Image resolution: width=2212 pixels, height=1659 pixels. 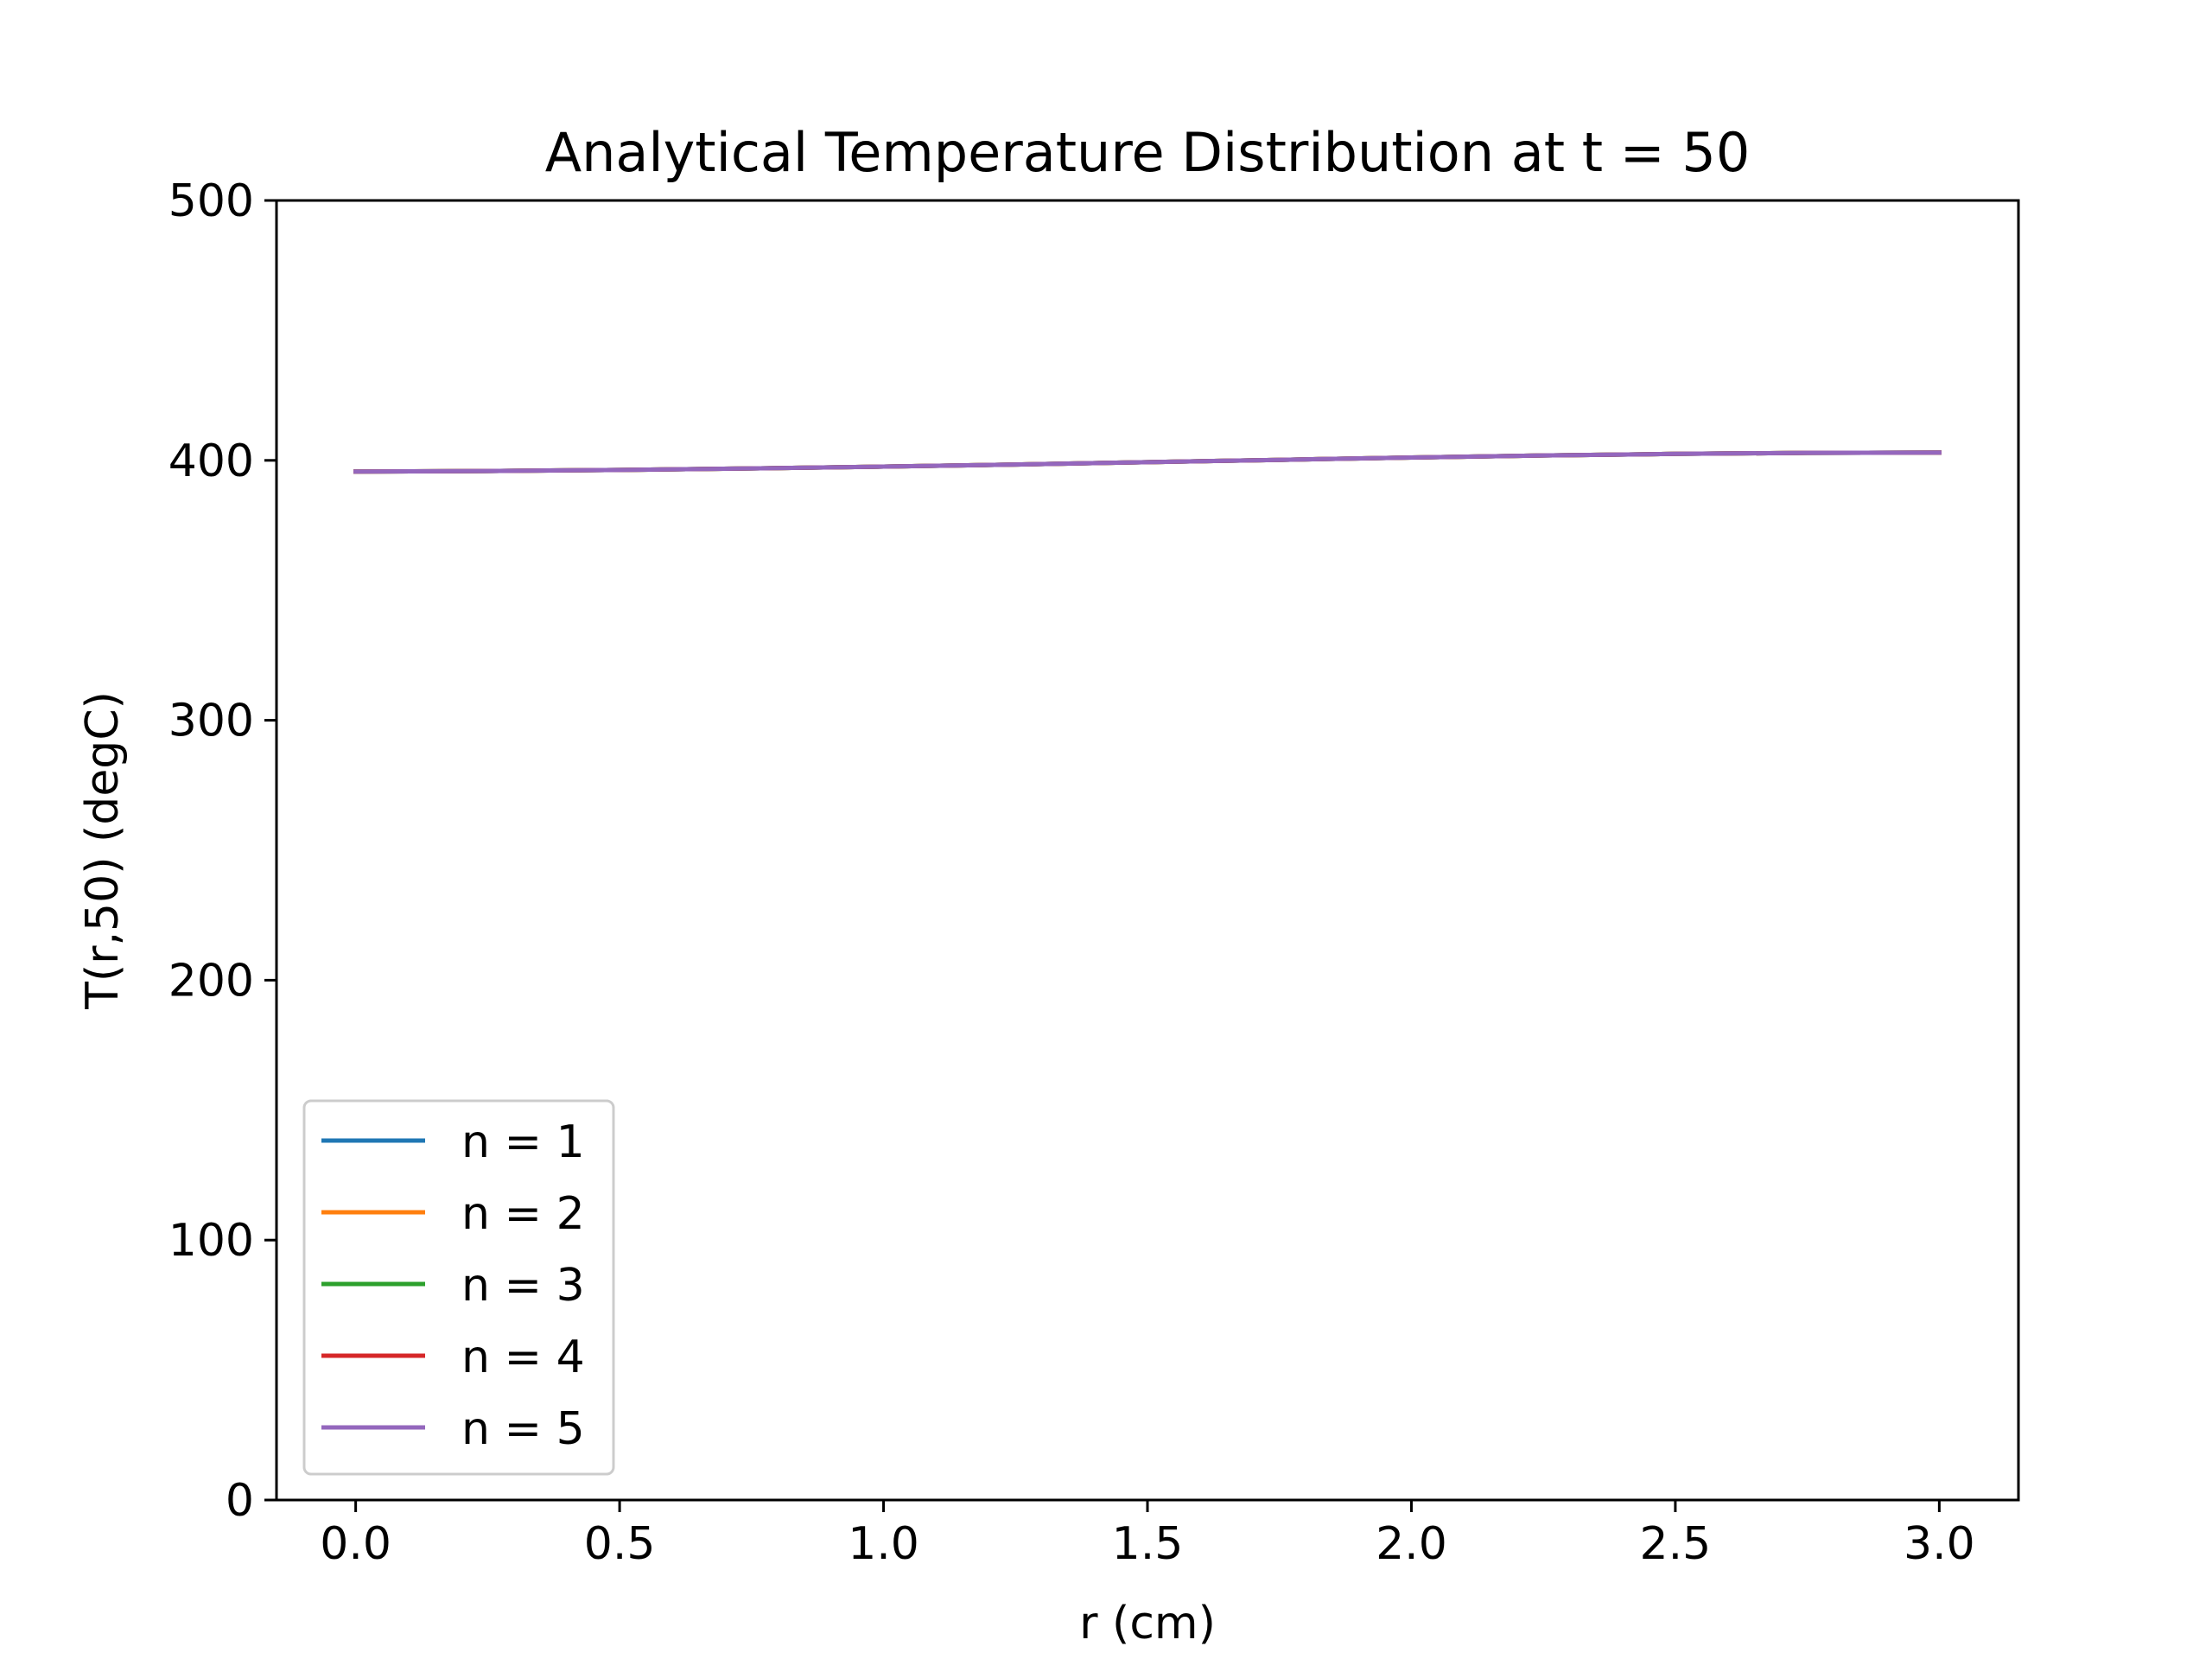 I want to click on legend-label: n = 2, so click(x=523, y=1214).